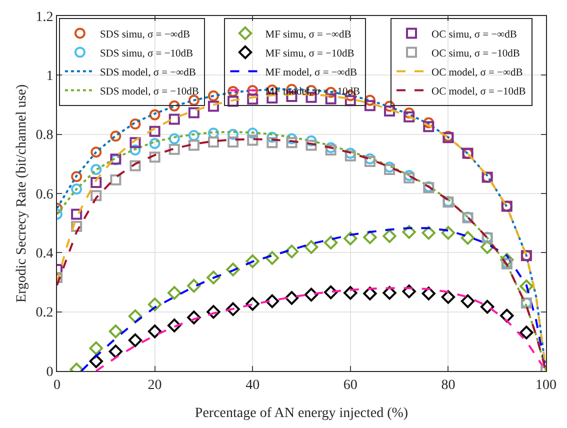 This screenshot has height=428, width=567. What do you see at coordinates (309, 54) in the screenshot?
I see `legend-label: MF simu, σ = −10dB` at bounding box center [309, 54].